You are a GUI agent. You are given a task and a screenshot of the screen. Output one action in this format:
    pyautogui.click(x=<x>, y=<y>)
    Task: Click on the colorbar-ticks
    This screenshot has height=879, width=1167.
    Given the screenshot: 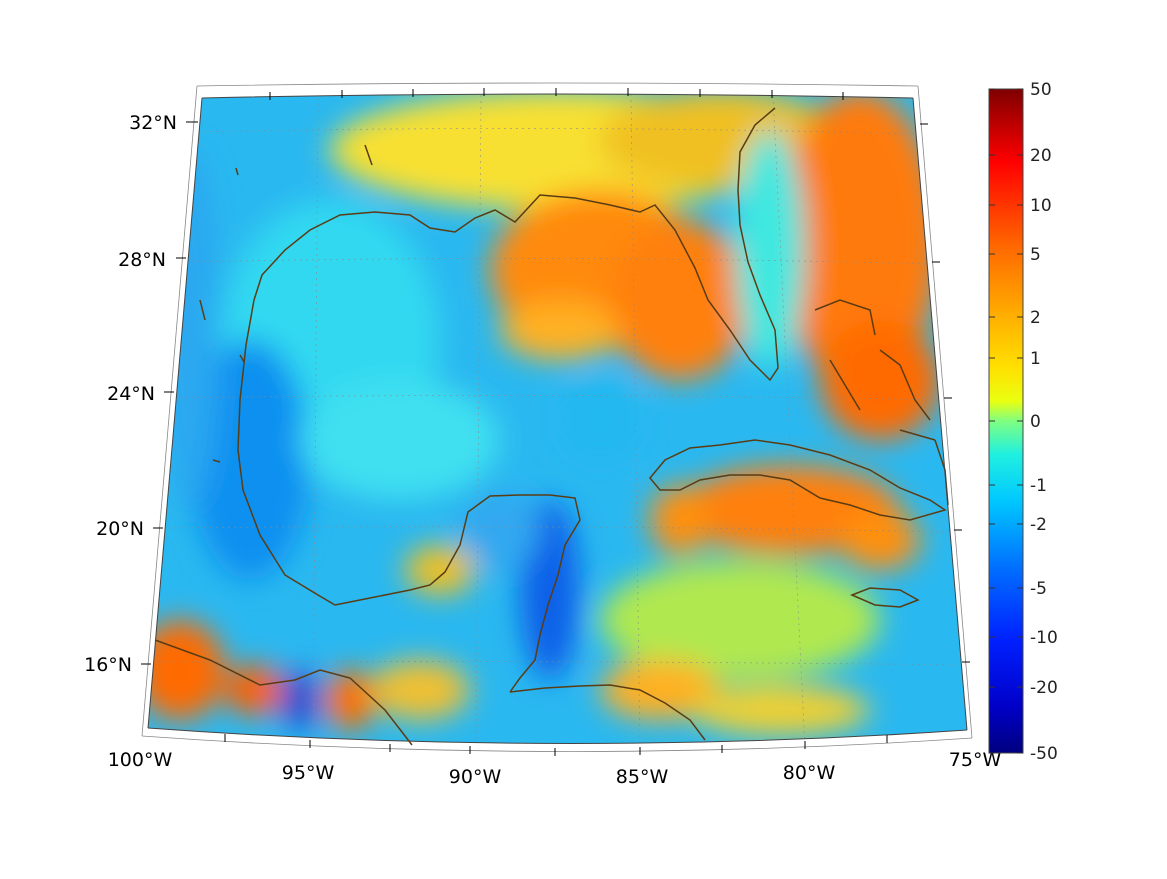 What is the action you would take?
    pyautogui.click(x=1006, y=421)
    